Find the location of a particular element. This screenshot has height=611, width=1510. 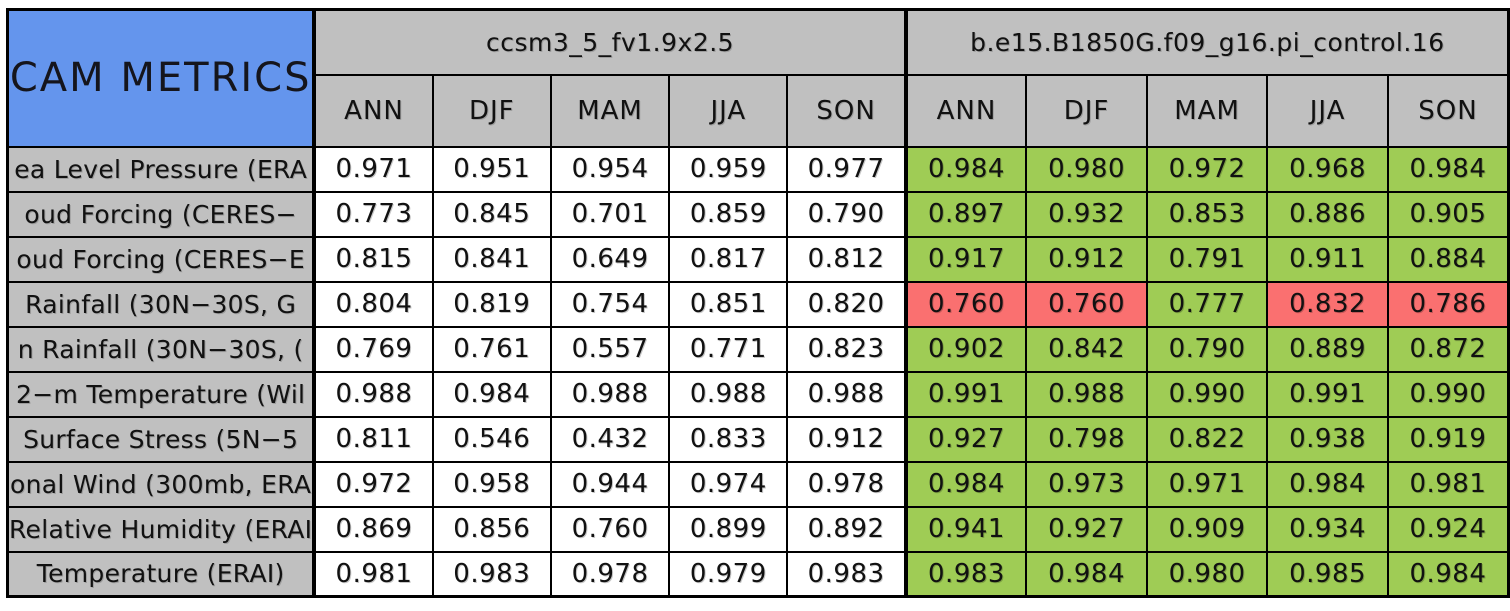

model1-value-cell: 0.972 is located at coordinates (373, 484).